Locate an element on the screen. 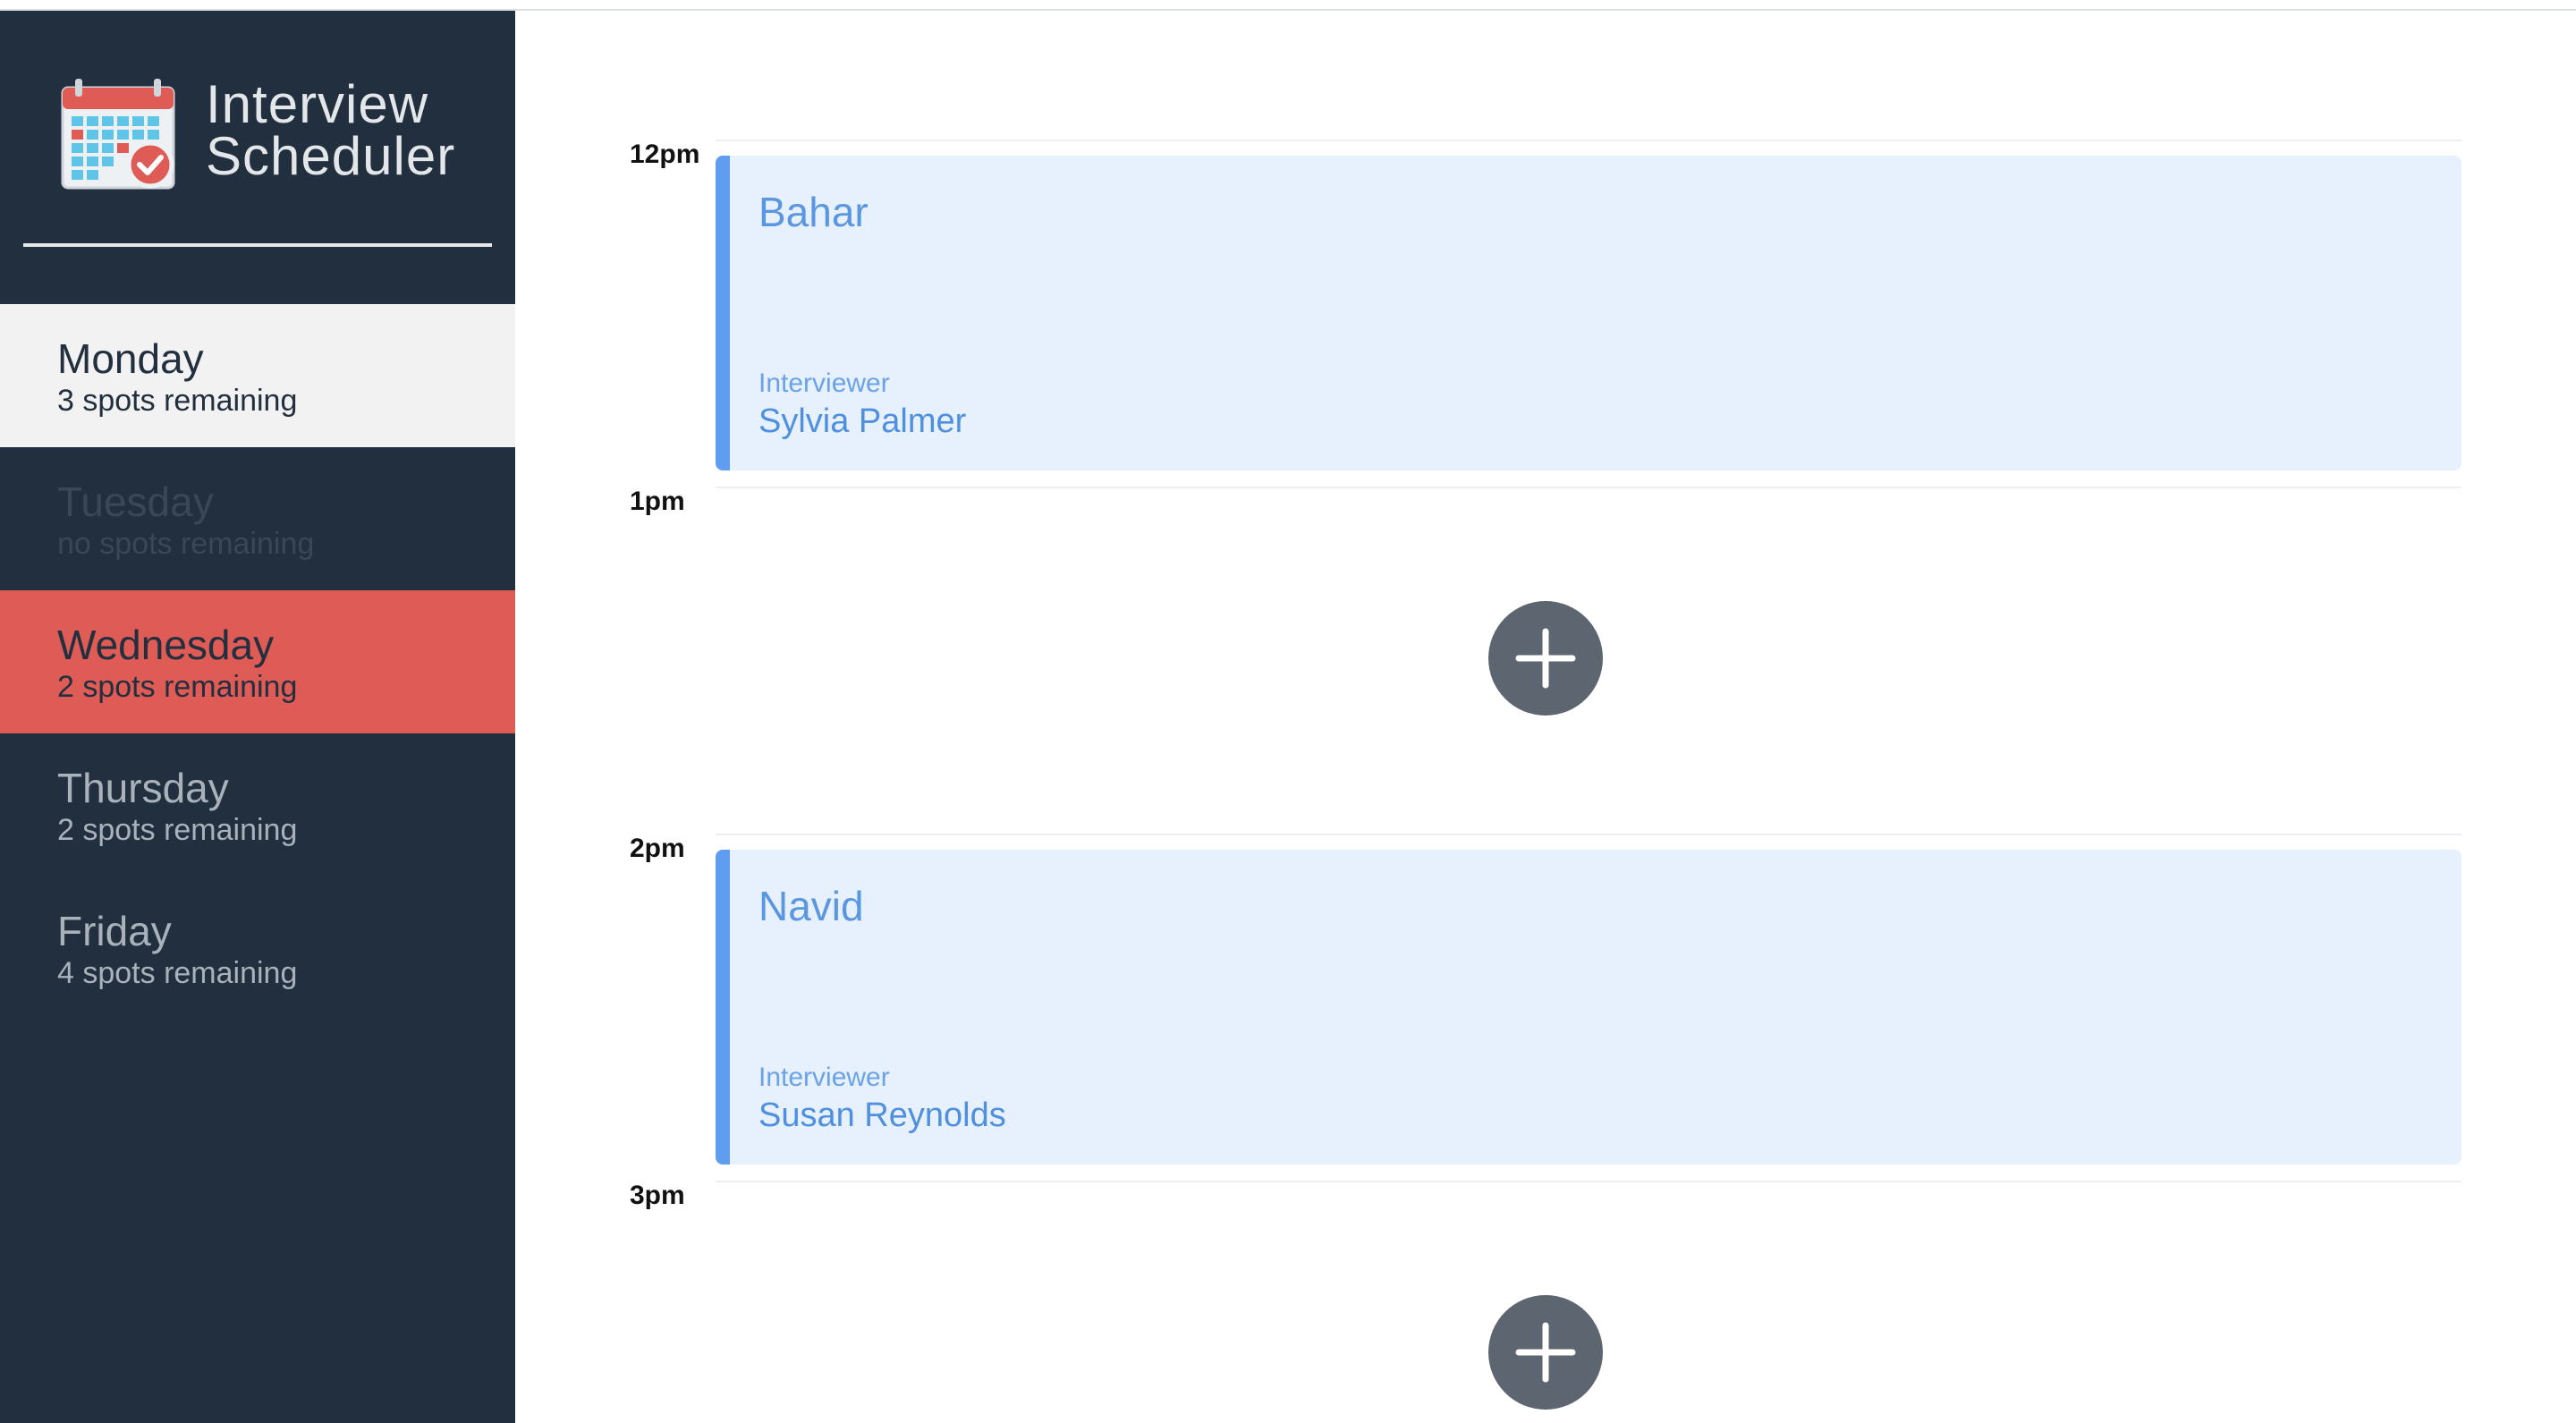 The height and width of the screenshot is (1423, 2576). day-name: Thursday is located at coordinates (143, 788).